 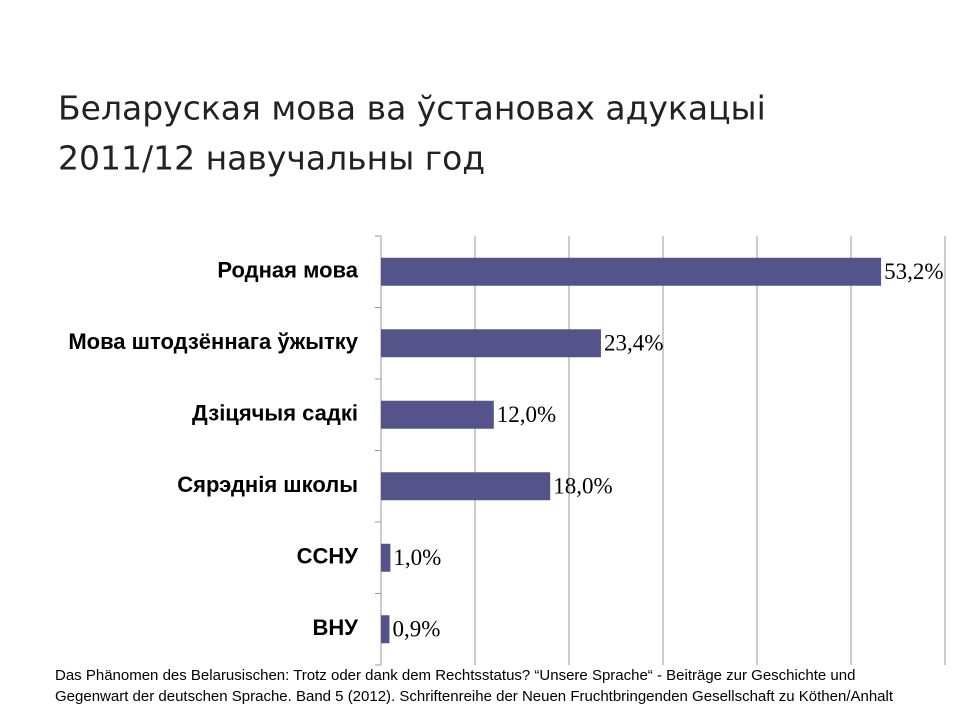 I want to click on y-tick-label: Дзіцячыя садкі, so click(x=275, y=413).